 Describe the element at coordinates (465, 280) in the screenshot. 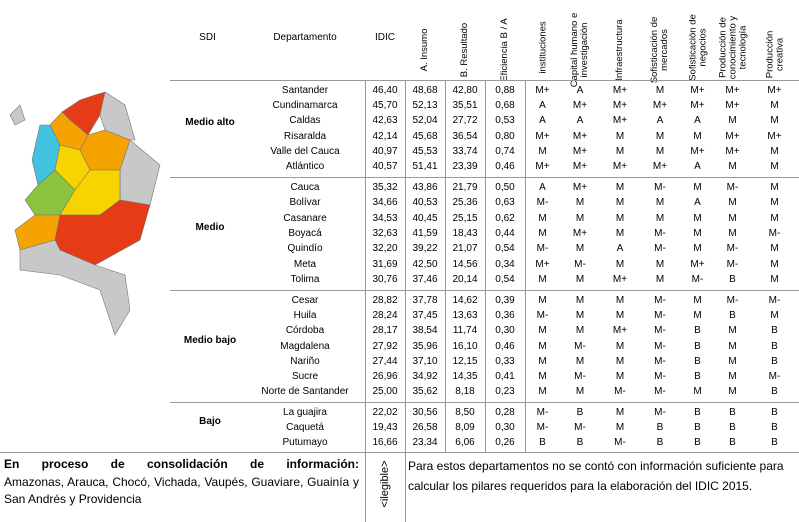

I see `cell: 20,14` at that location.